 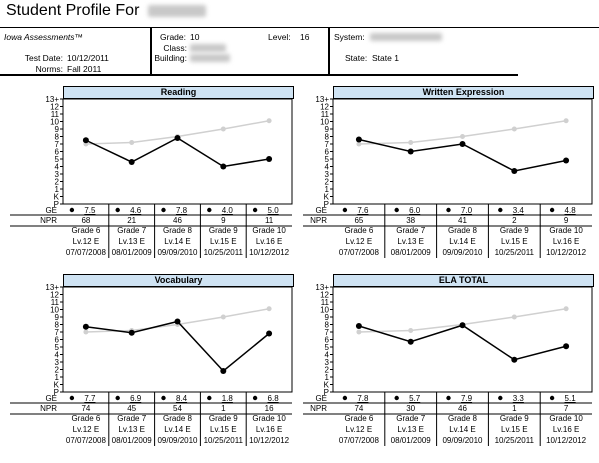 I want to click on column-level: Lv.15 E, so click(x=223, y=429).